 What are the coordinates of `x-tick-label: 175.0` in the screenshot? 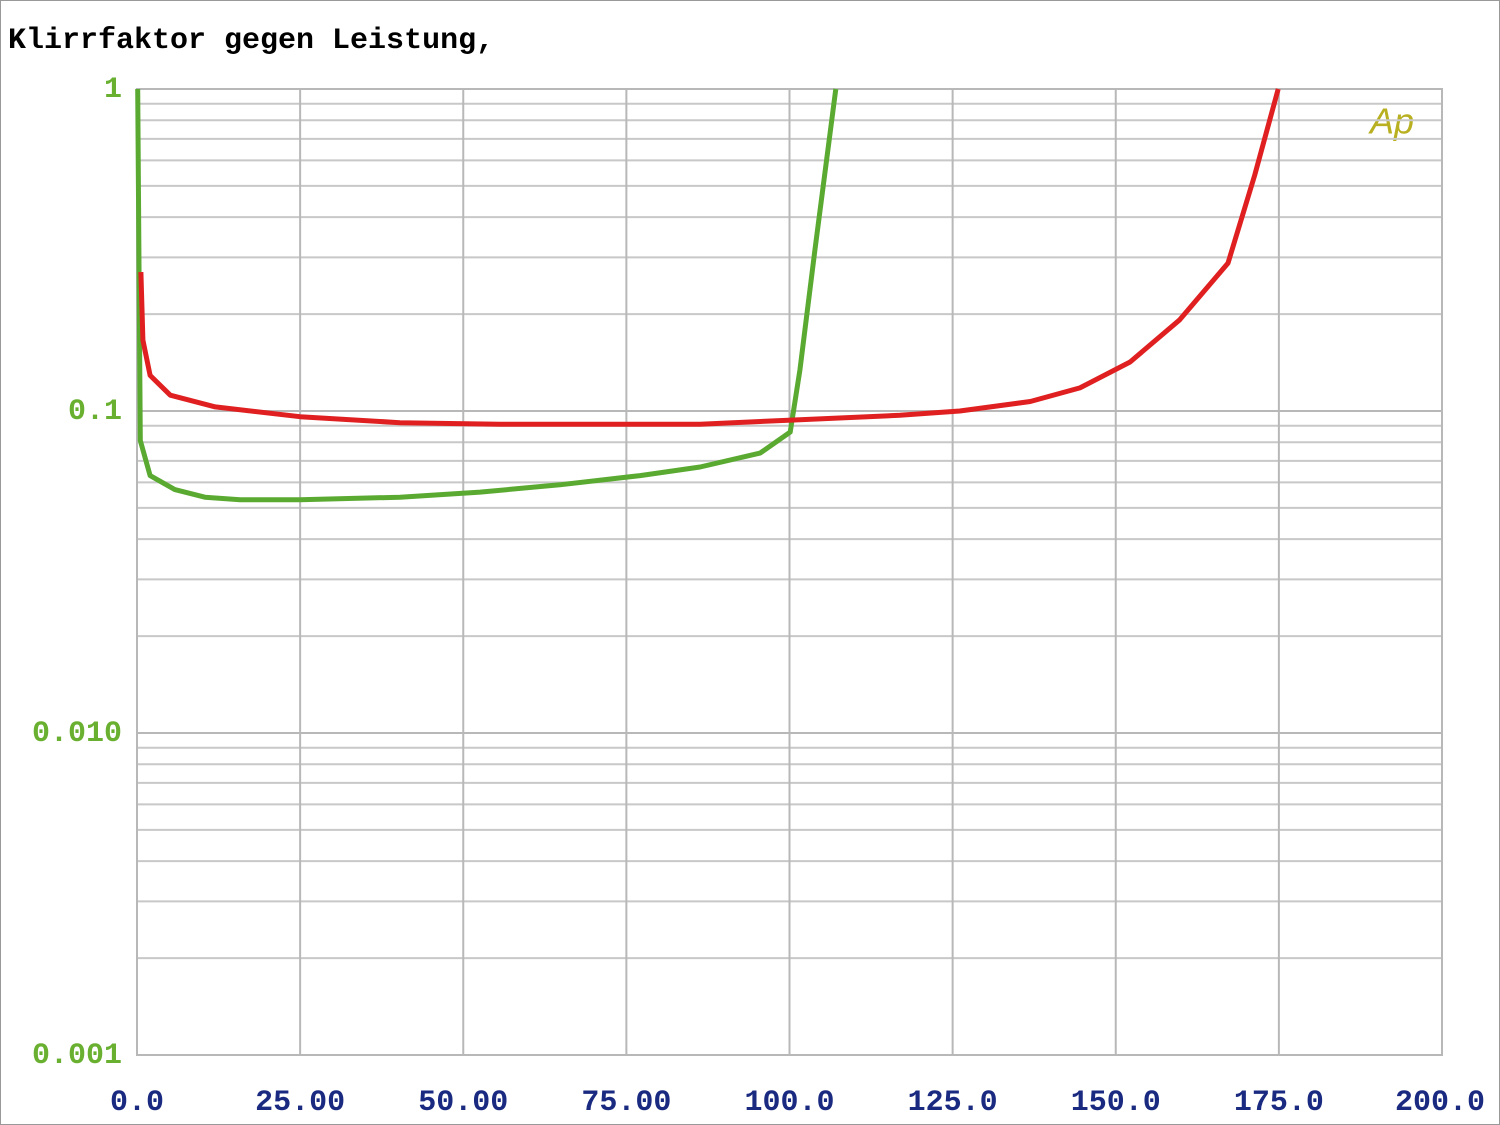 It's located at (1279, 1103).